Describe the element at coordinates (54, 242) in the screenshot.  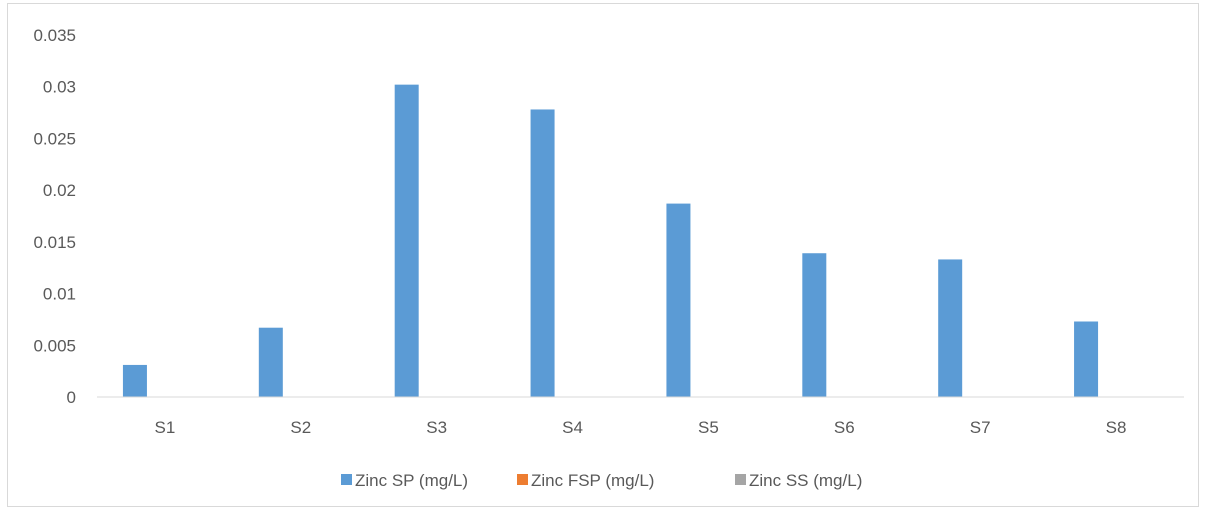
I see `y-tick-label: 0.015` at that location.